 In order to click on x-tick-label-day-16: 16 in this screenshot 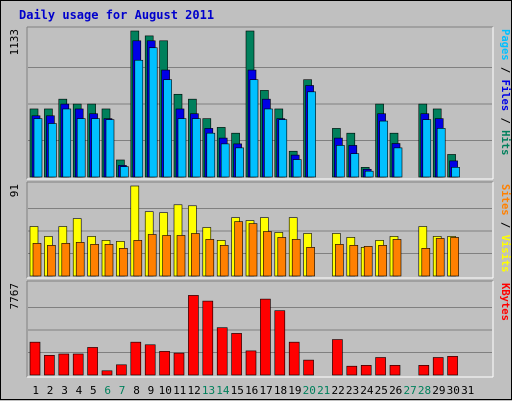, I will do `click(251, 390)`.